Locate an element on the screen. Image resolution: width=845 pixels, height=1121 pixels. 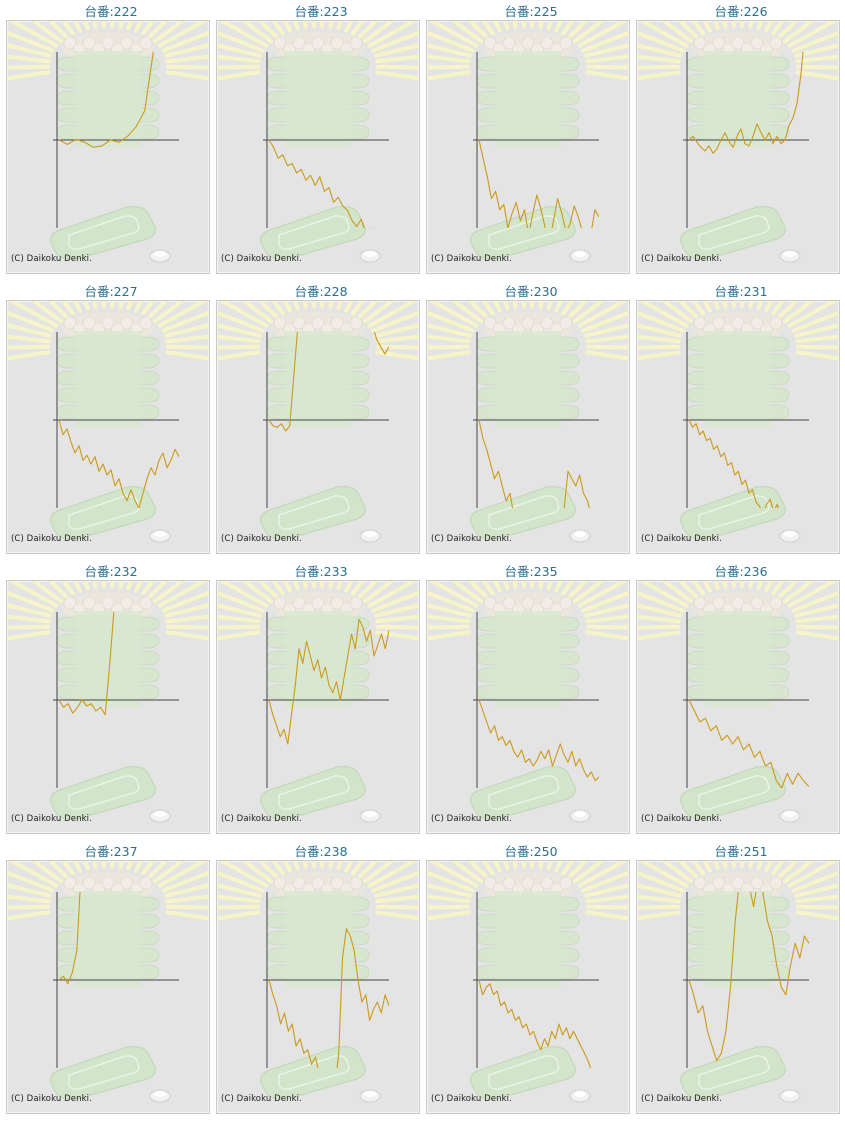
machine-number-title: 台番:232 is located at coordinates (111, 571).